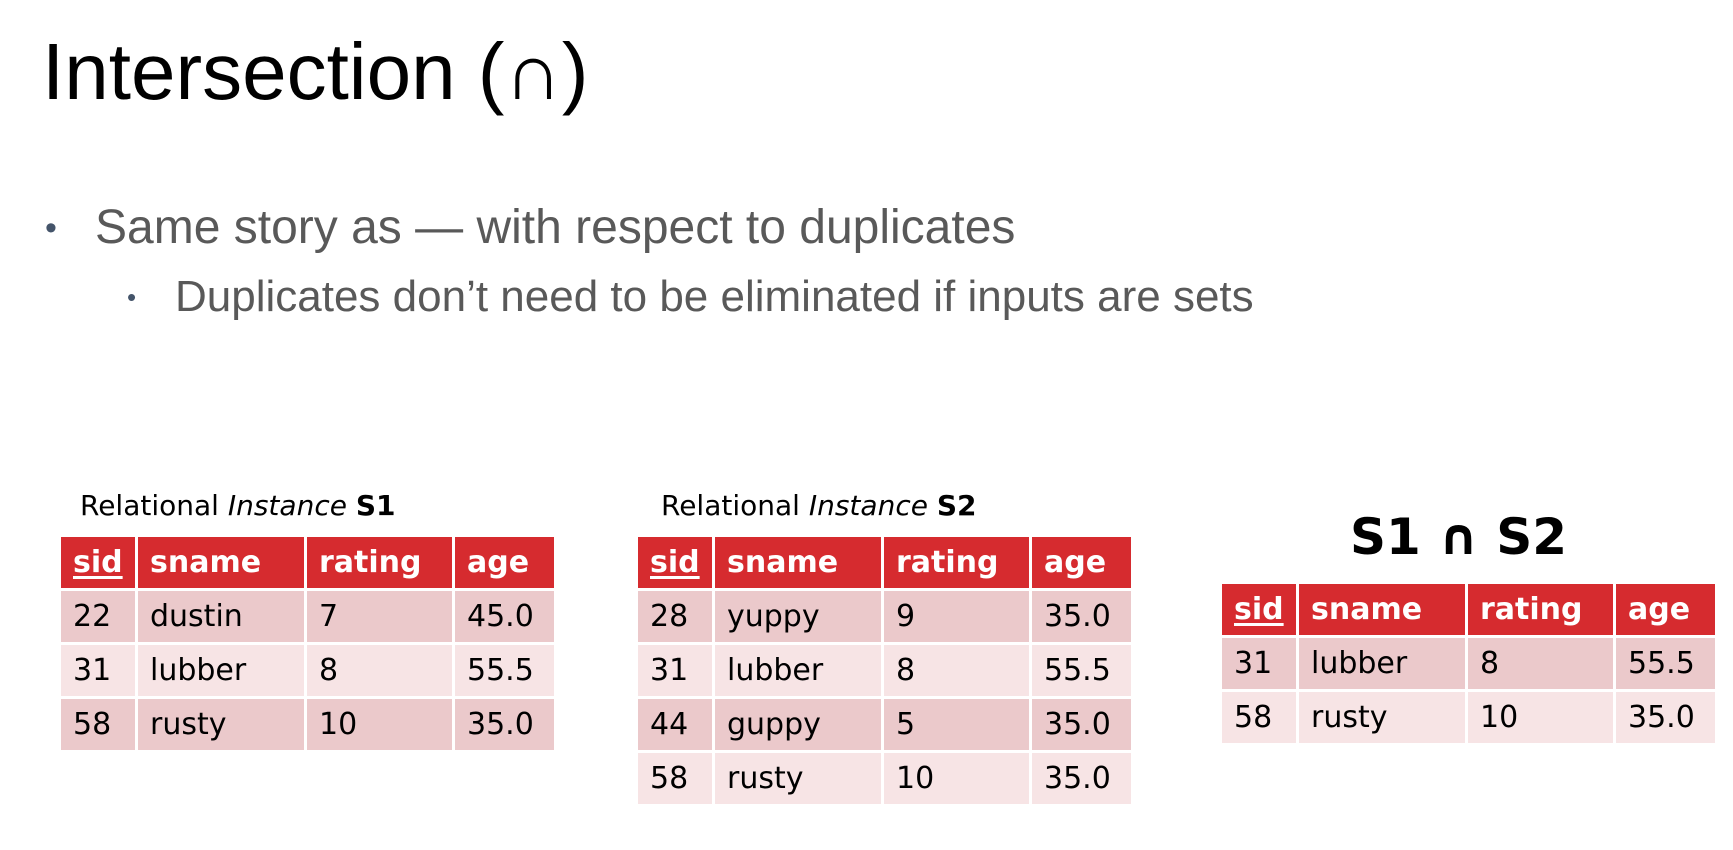  What do you see at coordinates (375, 505) in the screenshot?
I see `s1-caption-name: S1` at bounding box center [375, 505].